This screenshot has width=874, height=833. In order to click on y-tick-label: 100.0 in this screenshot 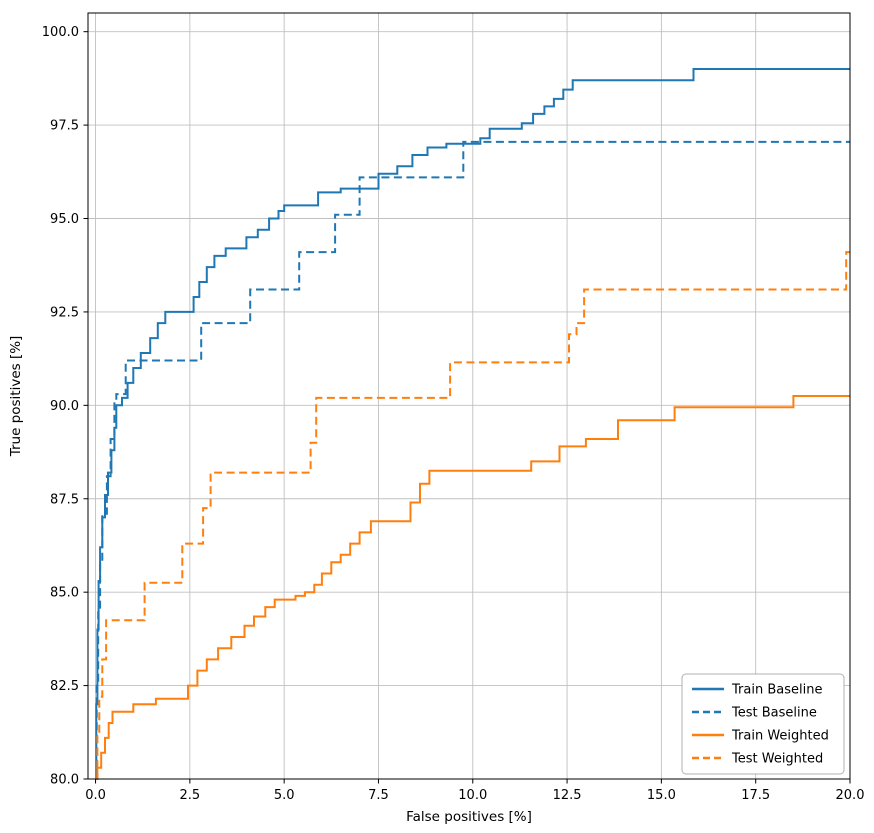, I will do `click(60, 32)`.